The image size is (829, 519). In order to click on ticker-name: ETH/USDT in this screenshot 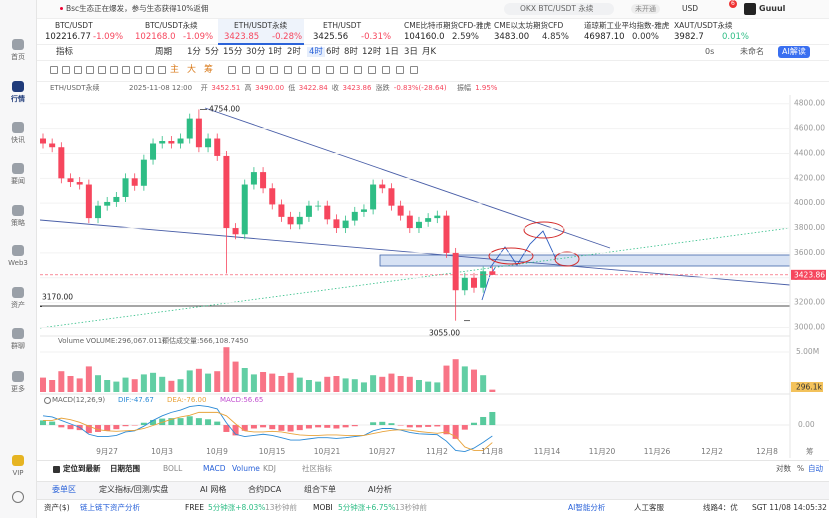, I will do `click(342, 26)`.